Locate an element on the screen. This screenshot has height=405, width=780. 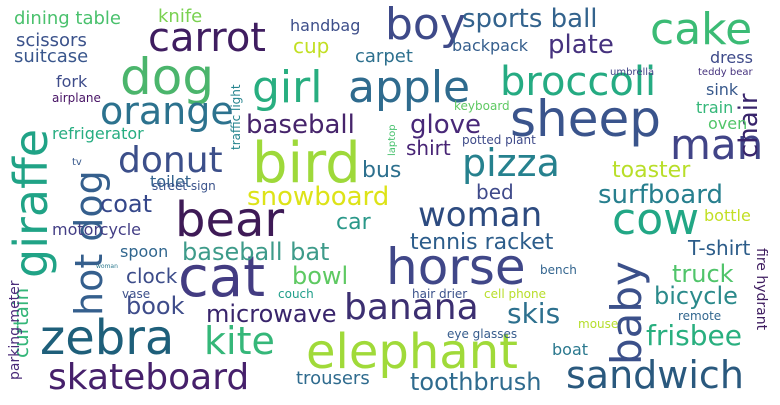
word-umbrella: umbrella is located at coordinates (632, 72).